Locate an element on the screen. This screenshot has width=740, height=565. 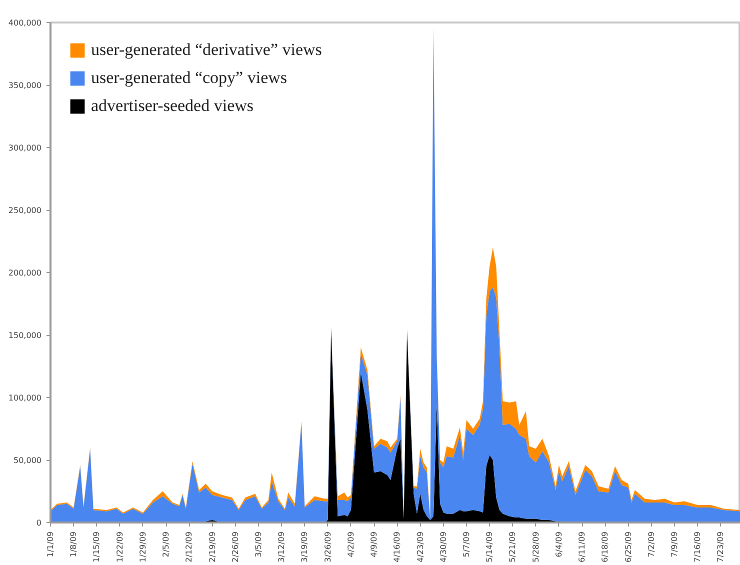
y-tick-label: 50,000 is located at coordinates (28, 460).